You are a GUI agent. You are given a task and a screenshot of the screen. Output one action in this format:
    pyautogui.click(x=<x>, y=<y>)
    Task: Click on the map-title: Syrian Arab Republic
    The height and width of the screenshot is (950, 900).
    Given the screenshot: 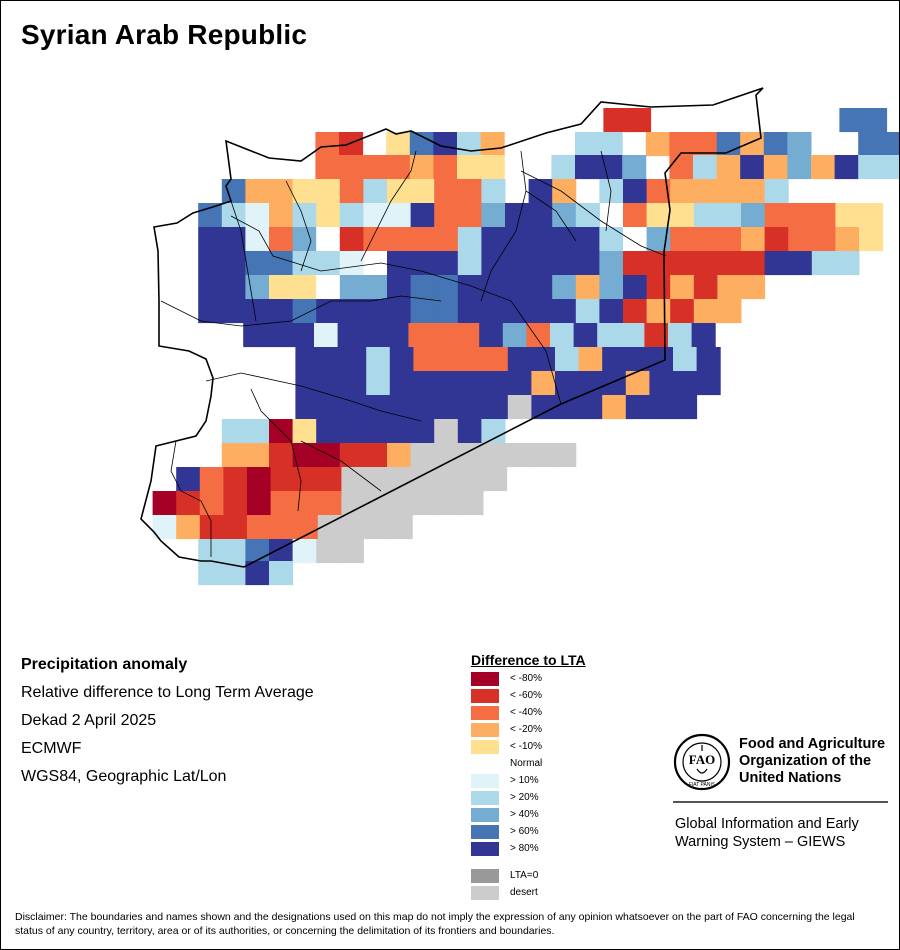 What is the action you would take?
    pyautogui.click(x=164, y=34)
    